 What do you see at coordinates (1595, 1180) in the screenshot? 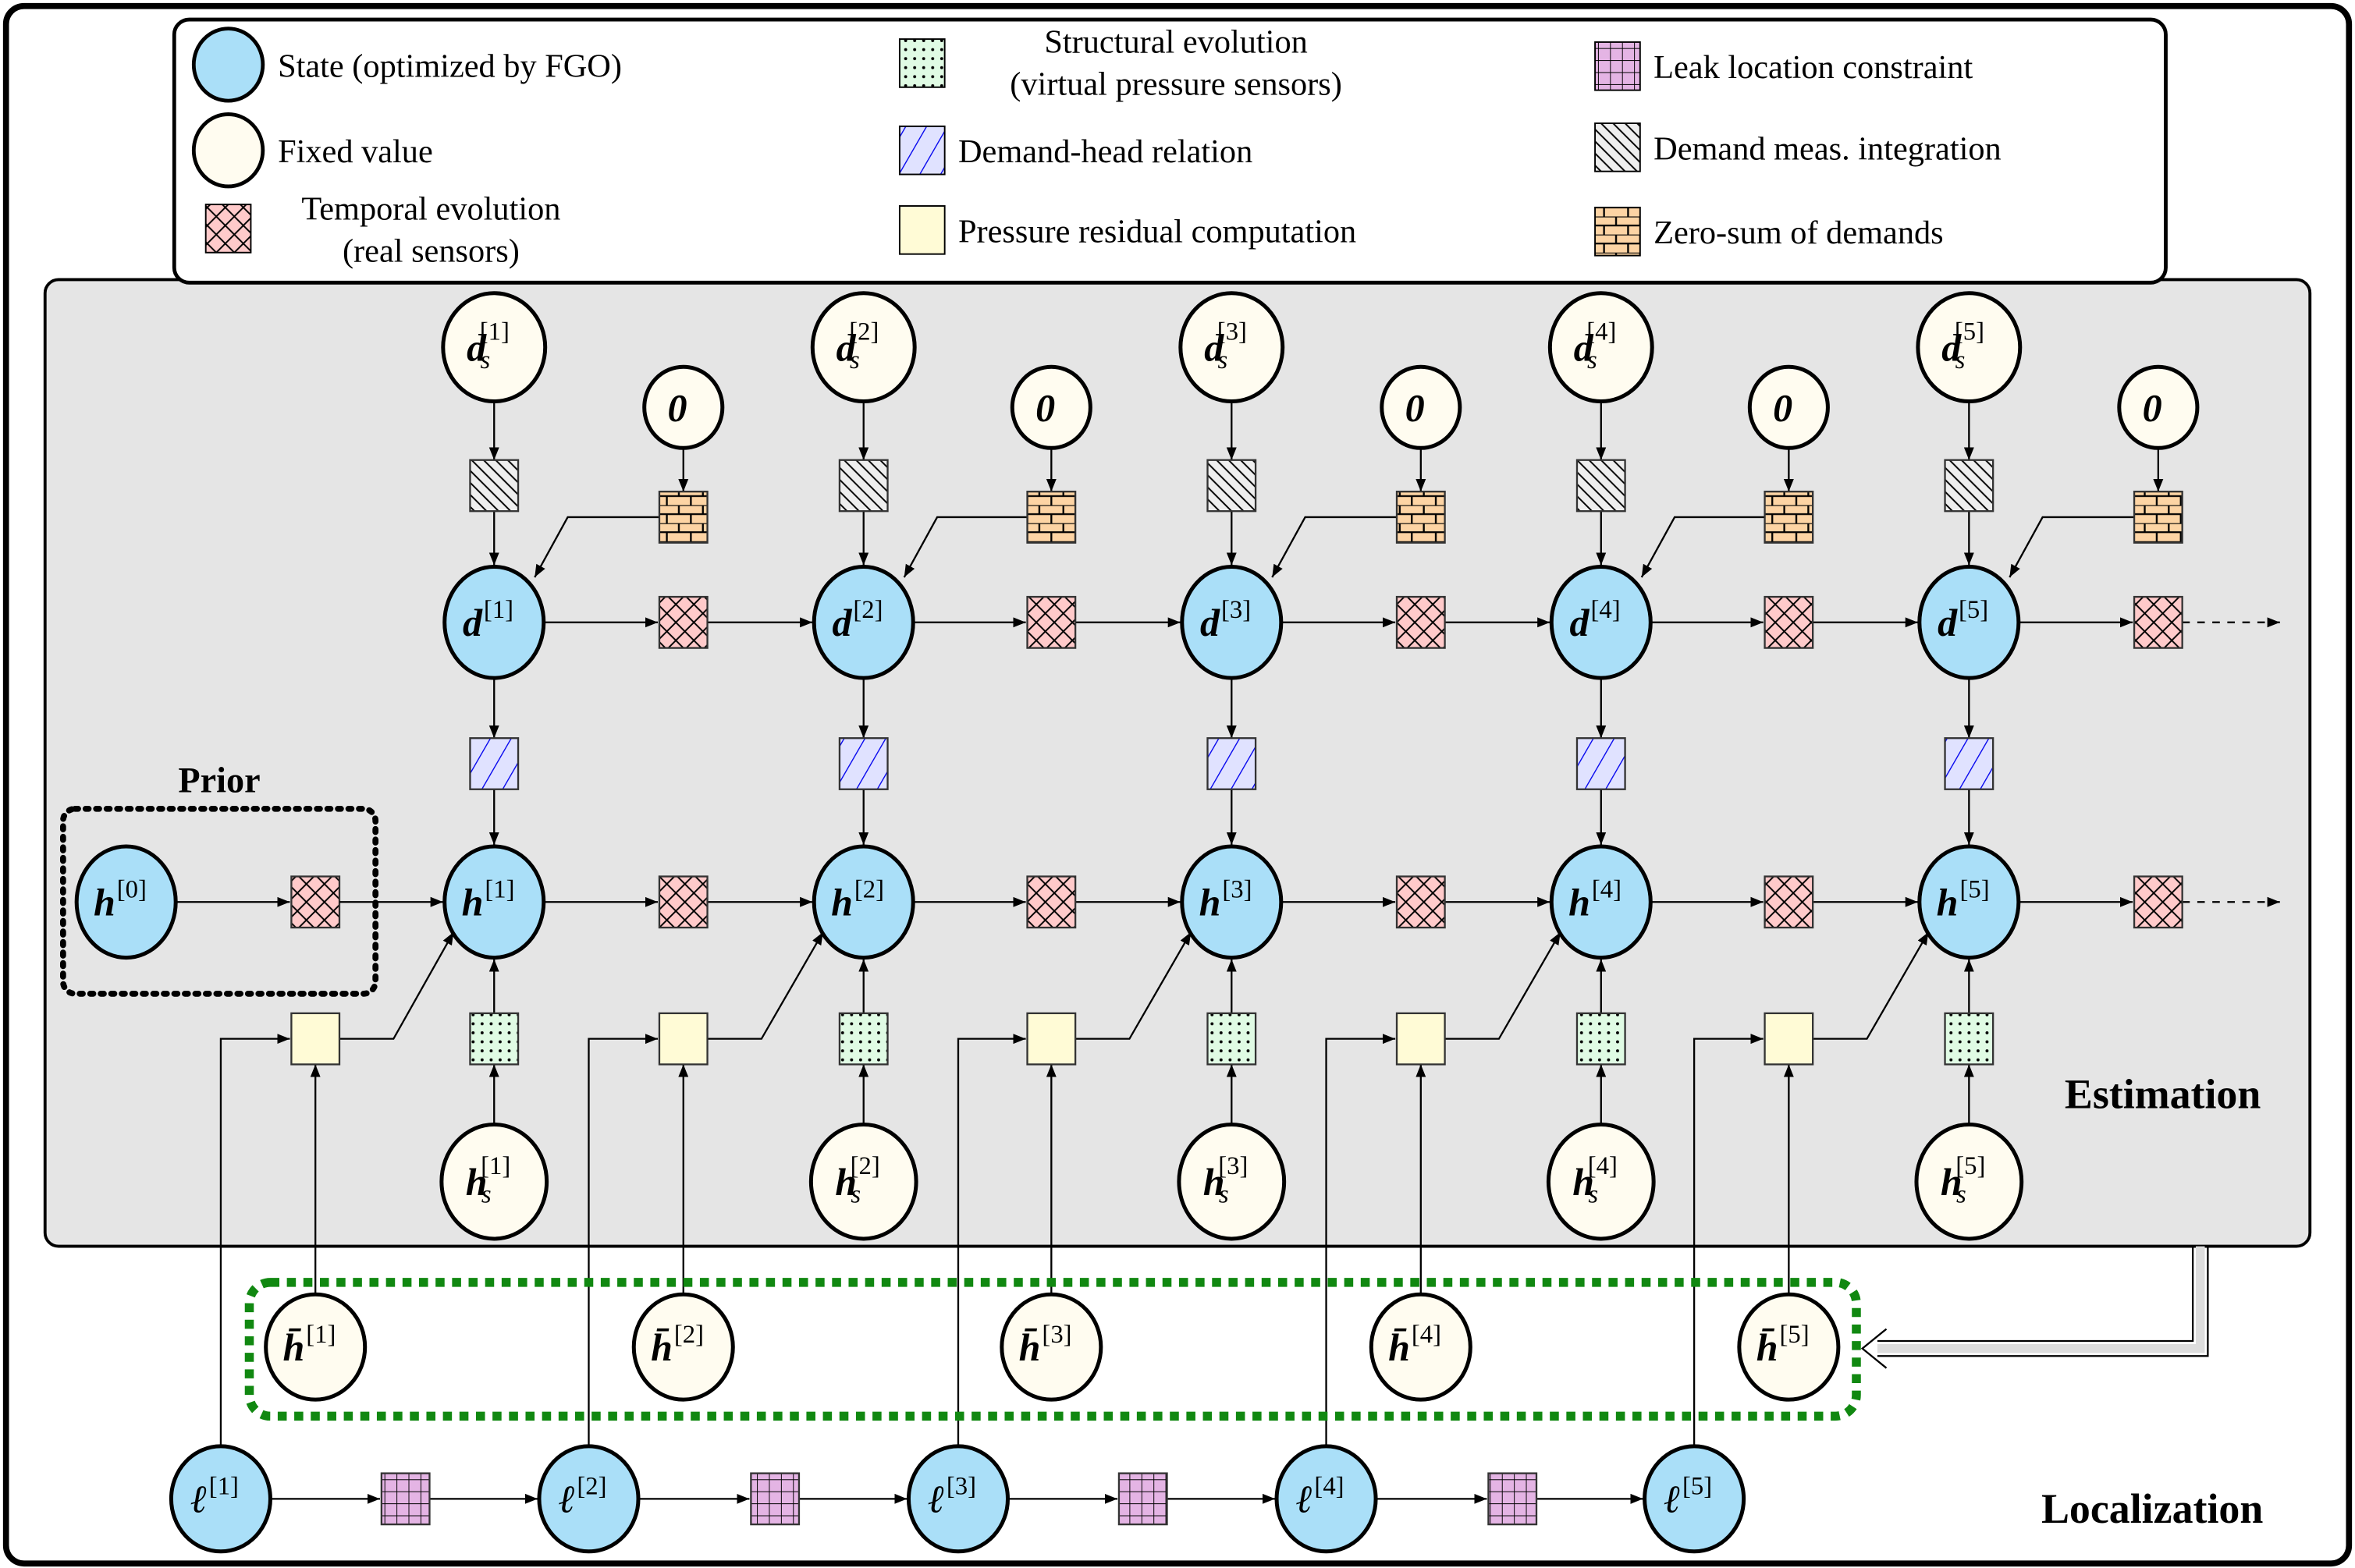
I see `head-measured-node-label: hs[4]` at bounding box center [1595, 1180].